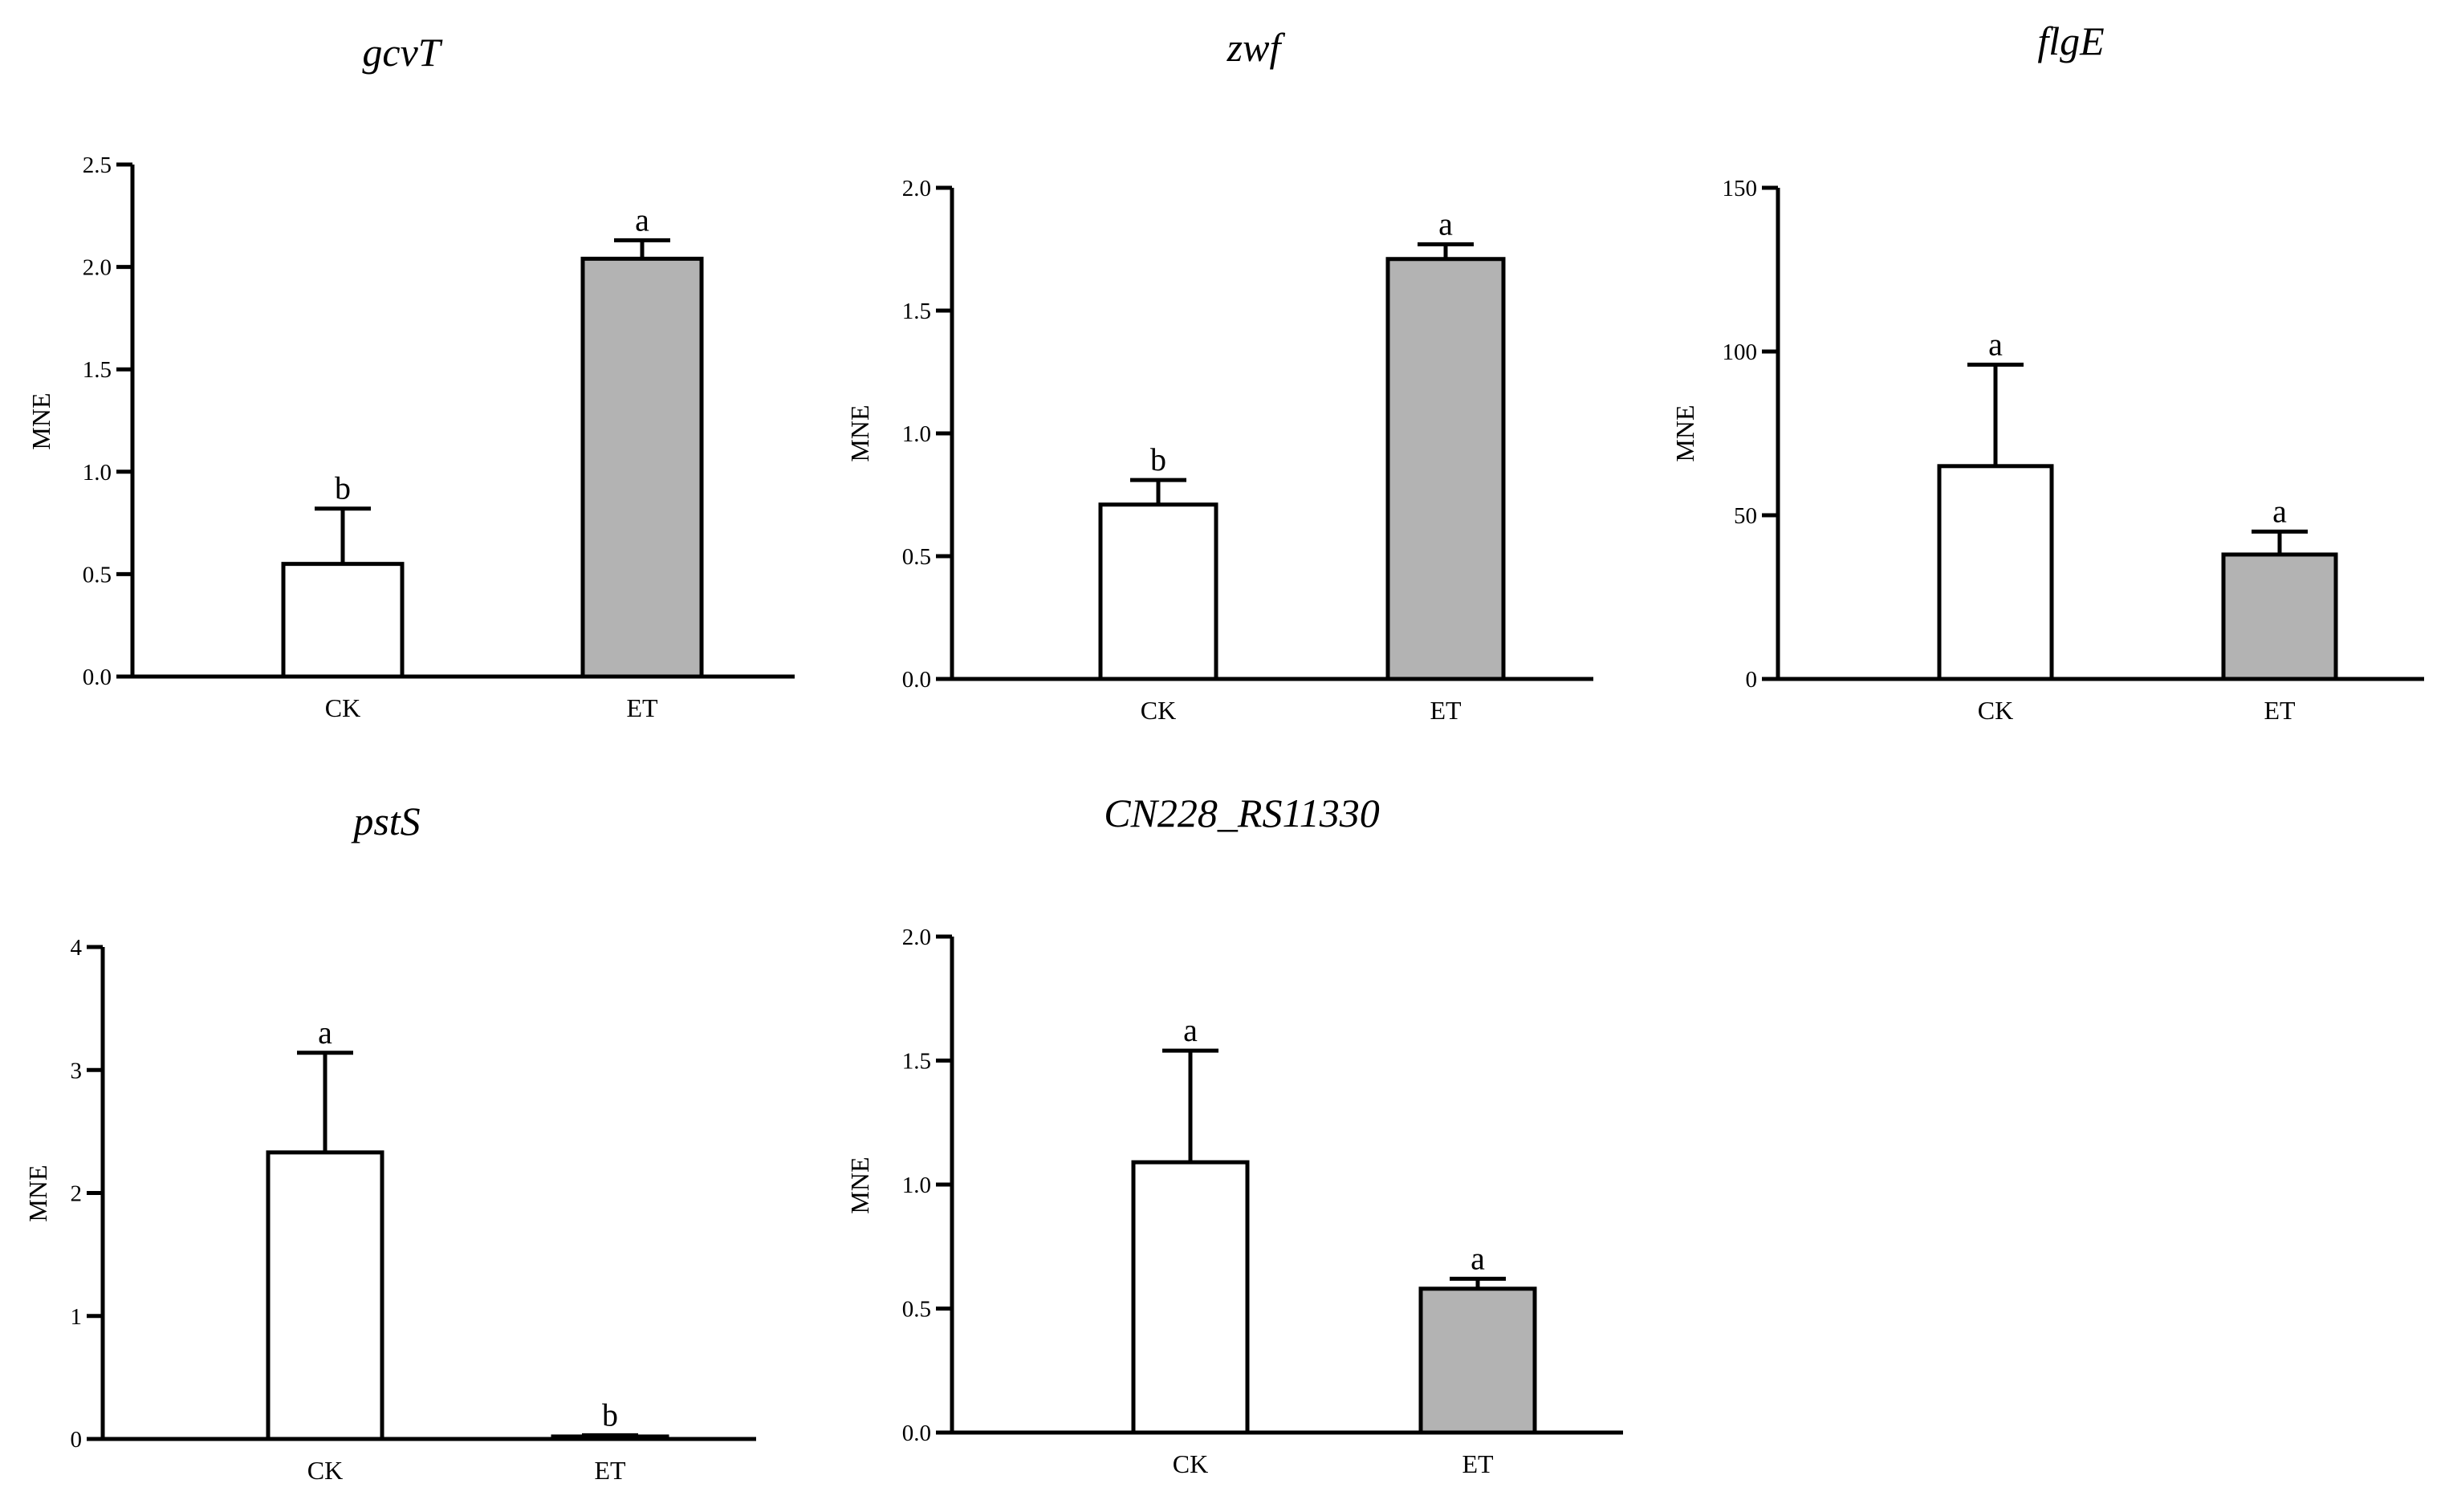 The image size is (2449, 1512). Describe the element at coordinates (389, 1142) in the screenshot. I see `chart-pstS: pstS MNE a CK b ET 0 1 2 3 4` at that location.